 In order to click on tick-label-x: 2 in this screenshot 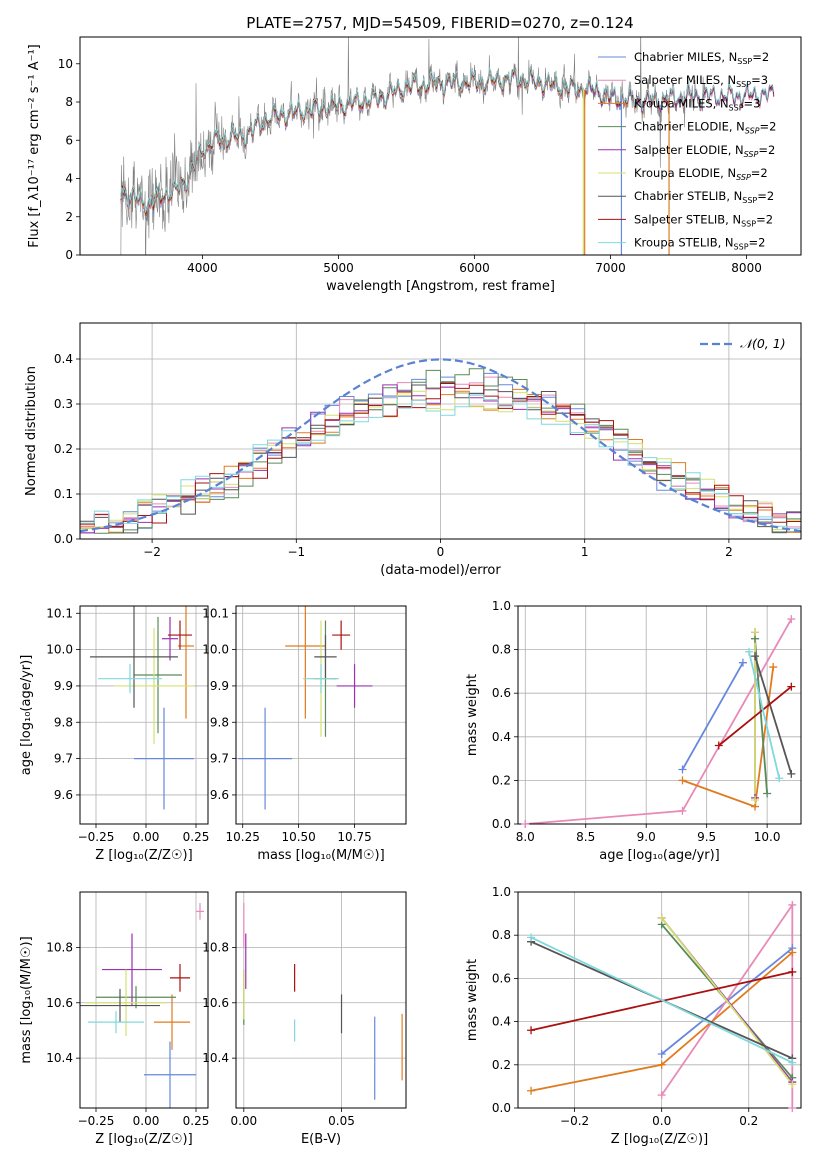, I will do `click(729, 552)`.